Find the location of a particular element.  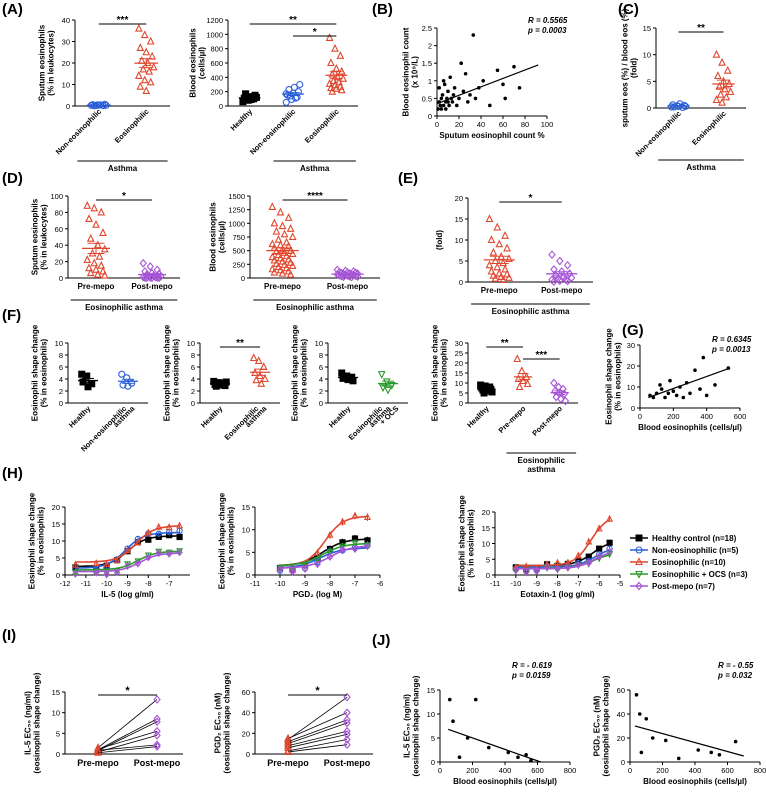

y-axis-label: Blood eosinophils is located at coordinates (193, 63).